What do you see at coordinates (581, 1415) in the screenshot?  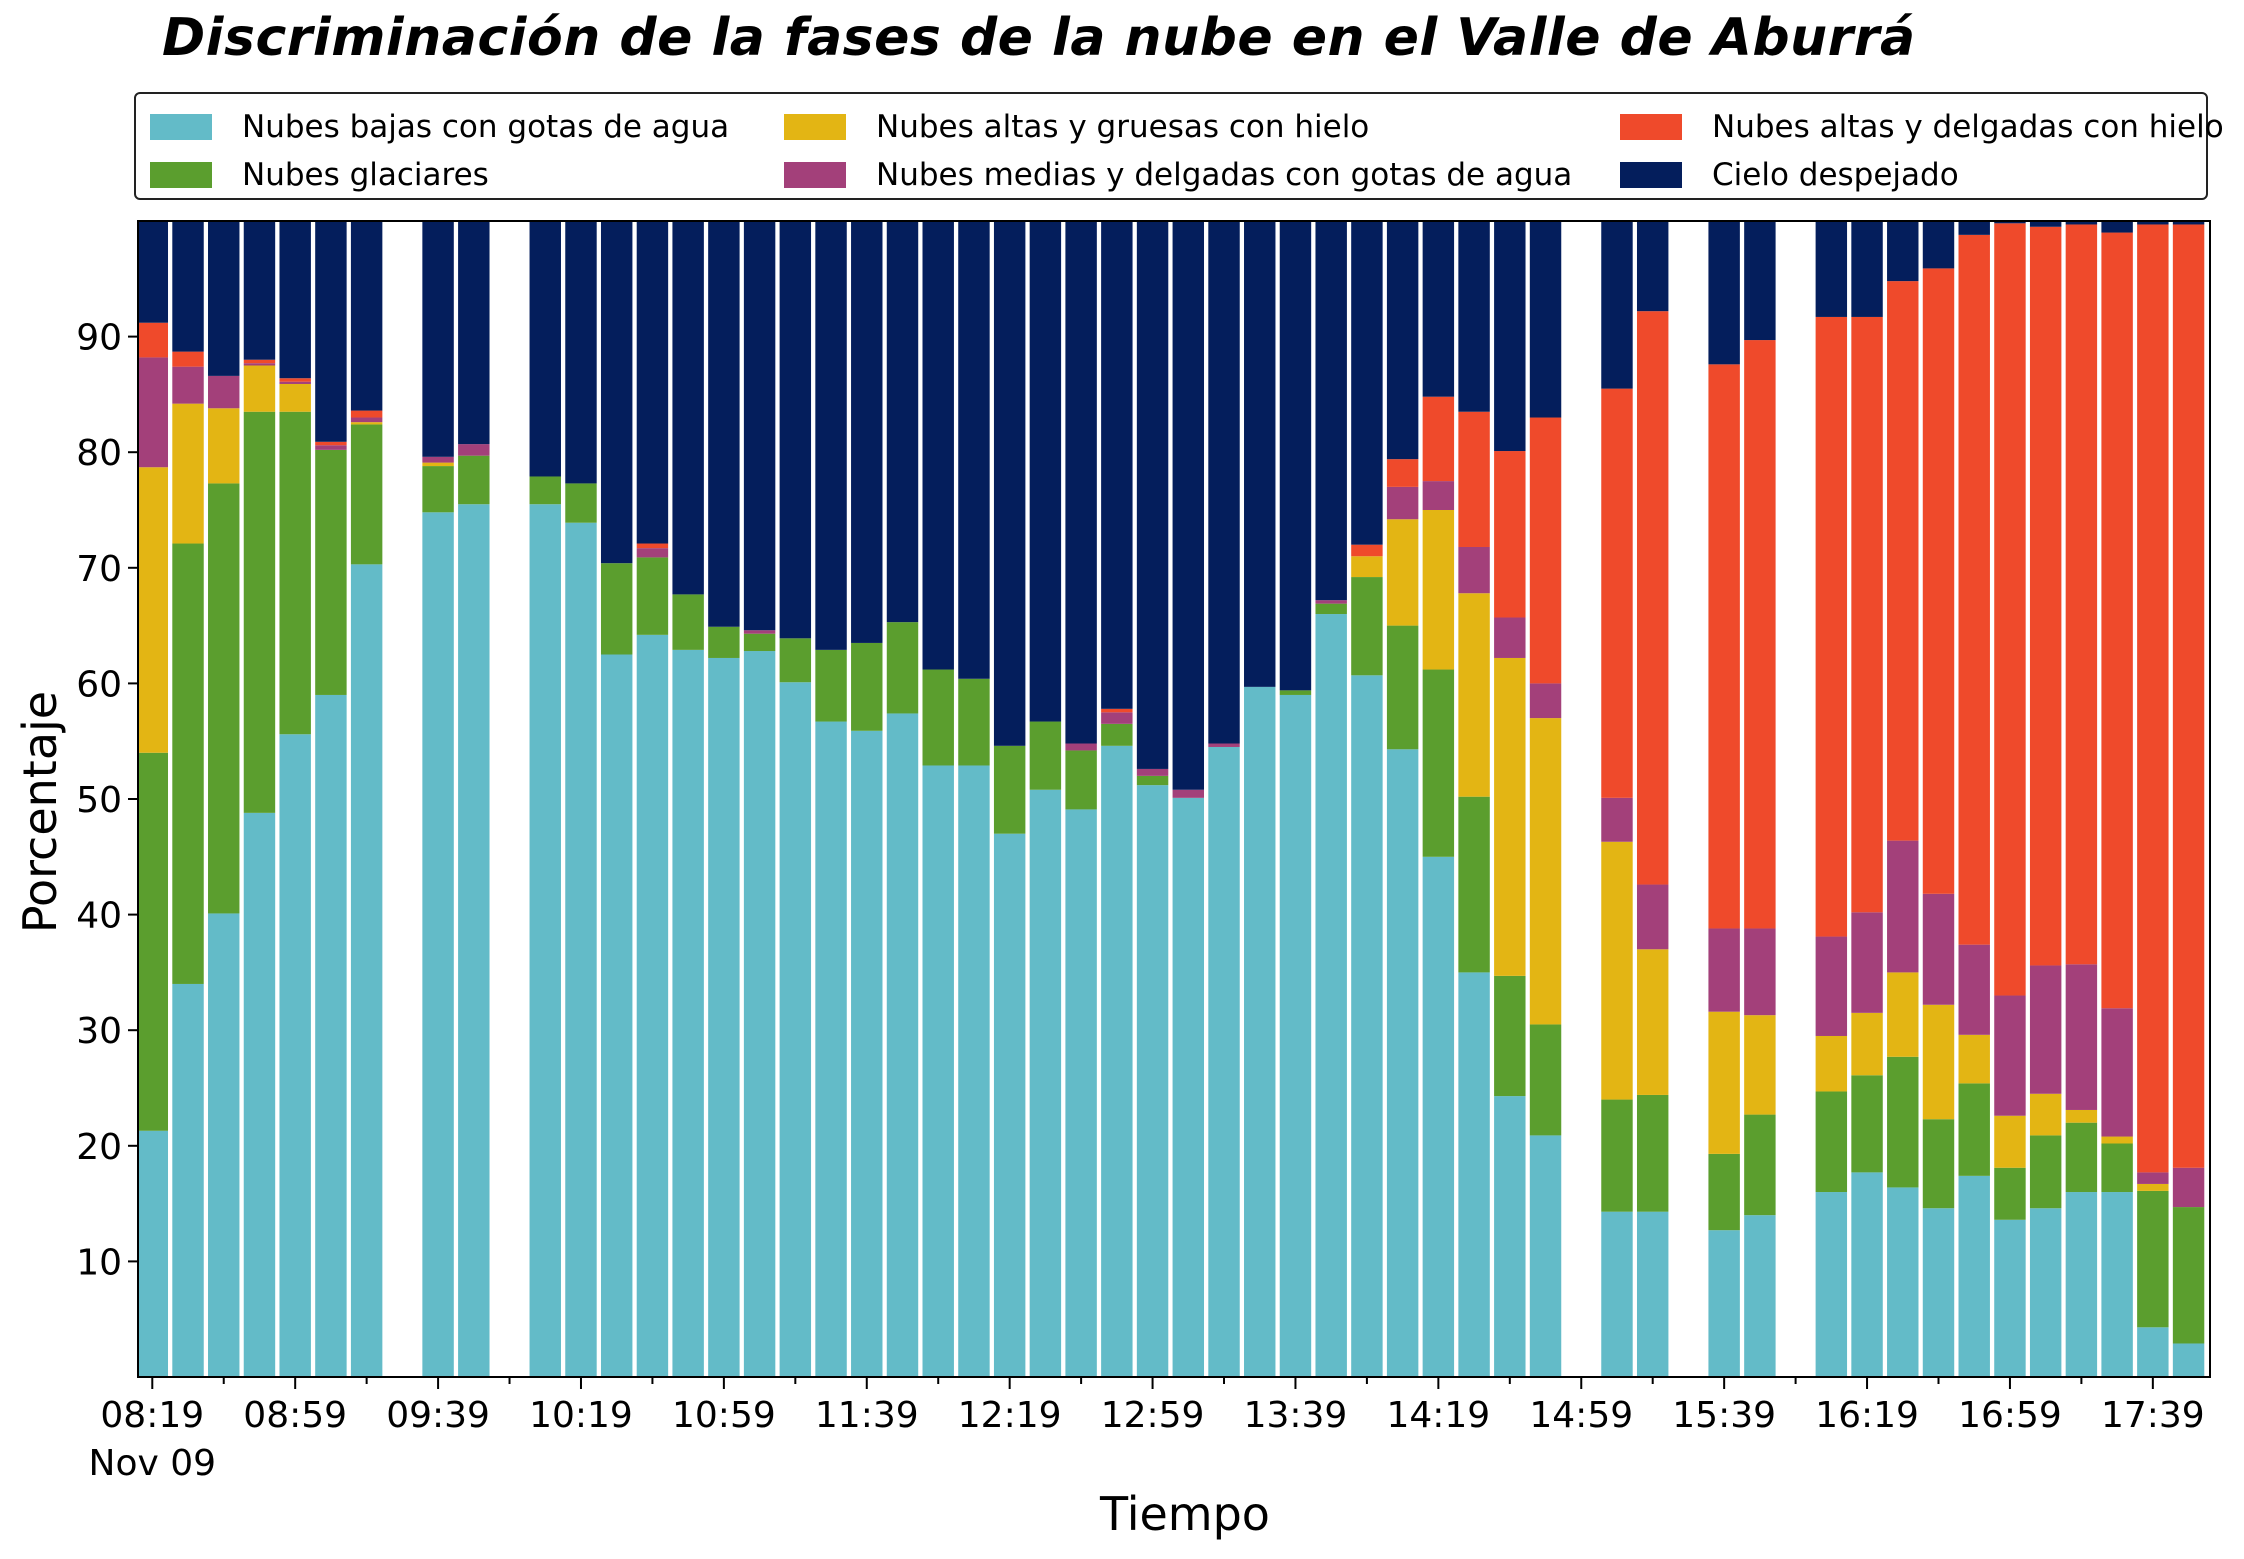 I see `x-tick-label: 10:19` at bounding box center [581, 1415].